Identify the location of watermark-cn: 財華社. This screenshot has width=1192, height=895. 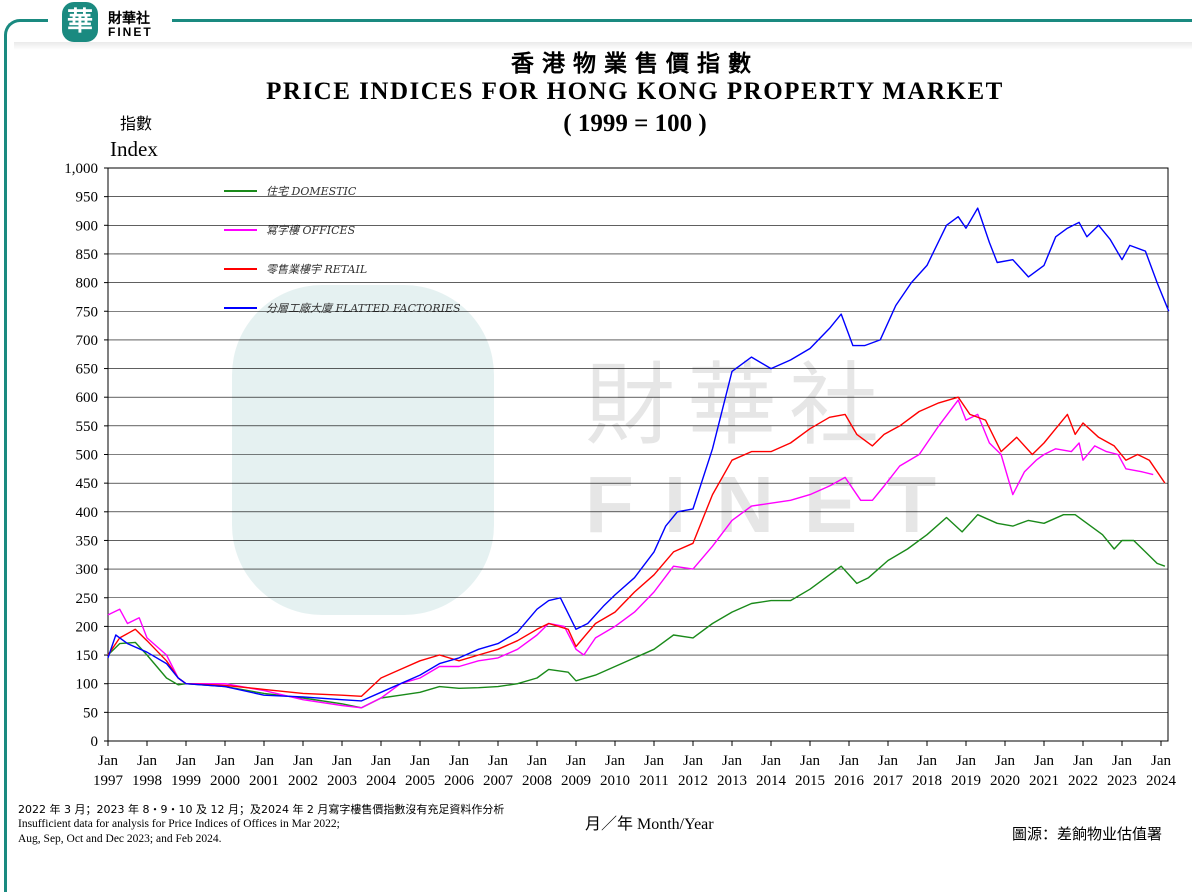
(738, 405).